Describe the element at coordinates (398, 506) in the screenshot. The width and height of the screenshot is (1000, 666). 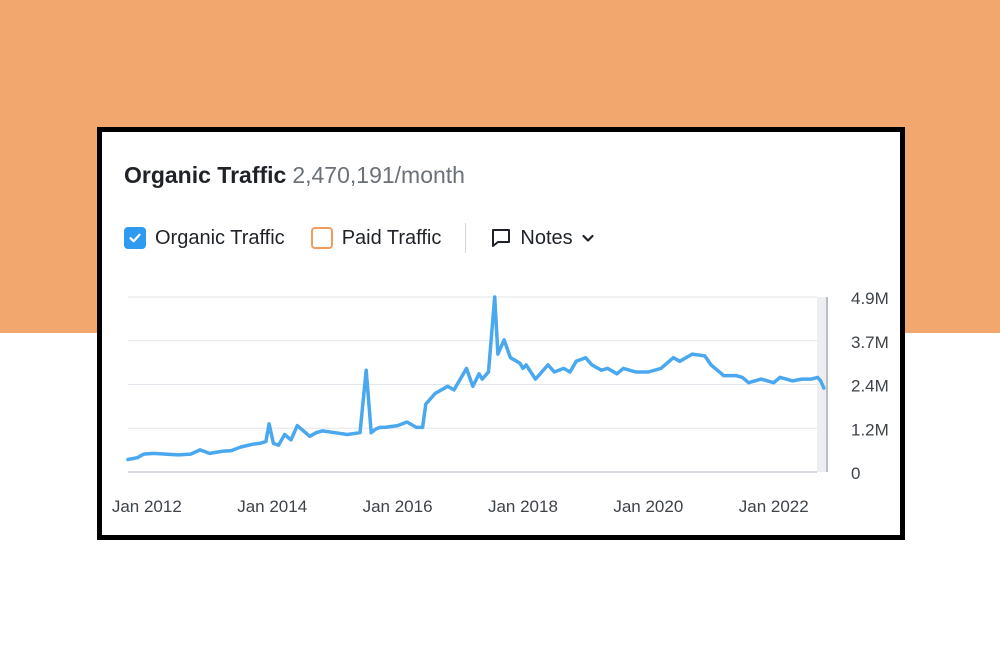
I see `x-tick-label: Jan 2016` at that location.